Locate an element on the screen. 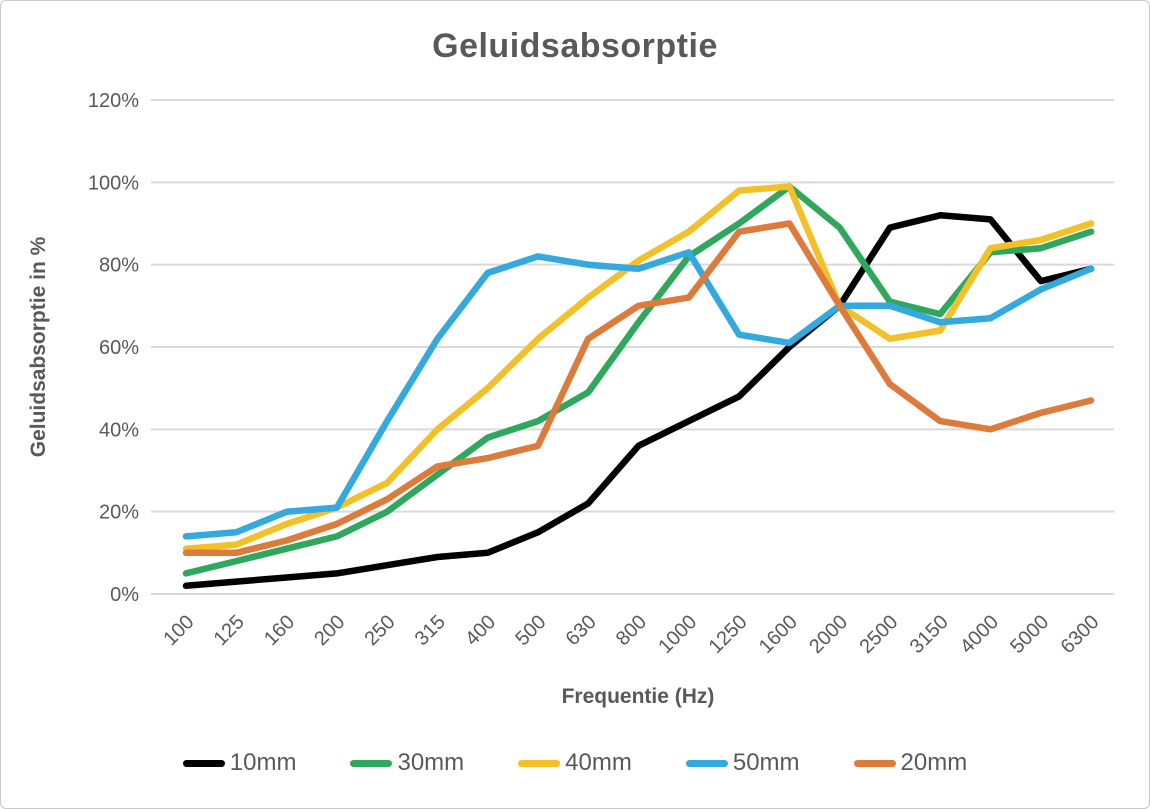  x-axis-tick-label: 3150 is located at coordinates (929, 634).